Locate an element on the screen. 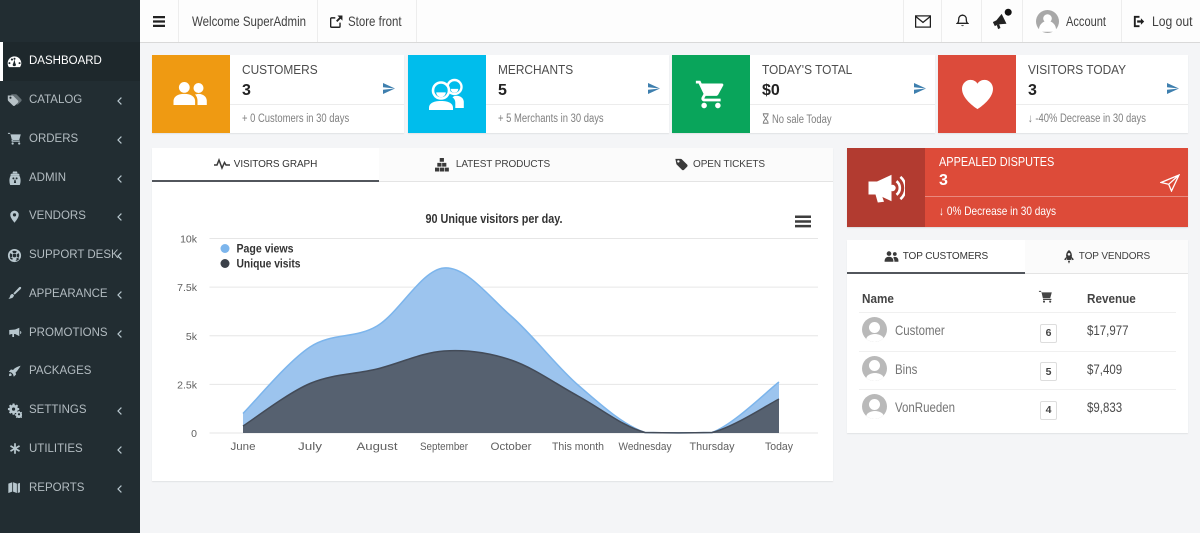 This screenshot has height=533, width=1200. svg-text: 5k is located at coordinates (192, 337).